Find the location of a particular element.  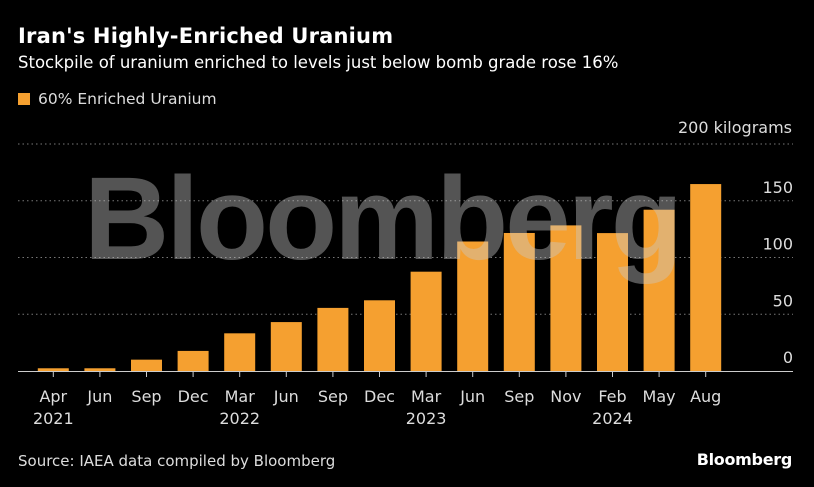

source-note: Source: IAEA data compiled by Bloomberg is located at coordinates (177, 461).